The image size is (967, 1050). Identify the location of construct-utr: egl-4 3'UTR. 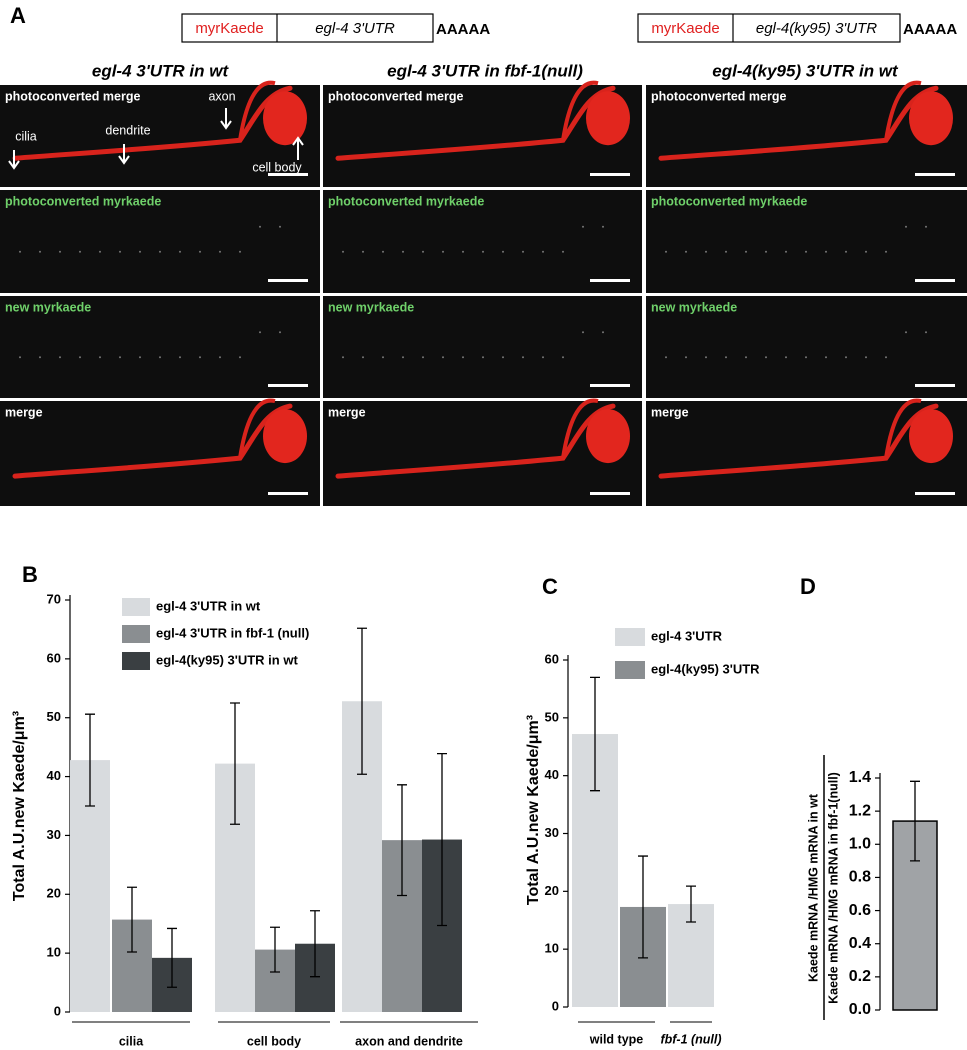
(355, 28).